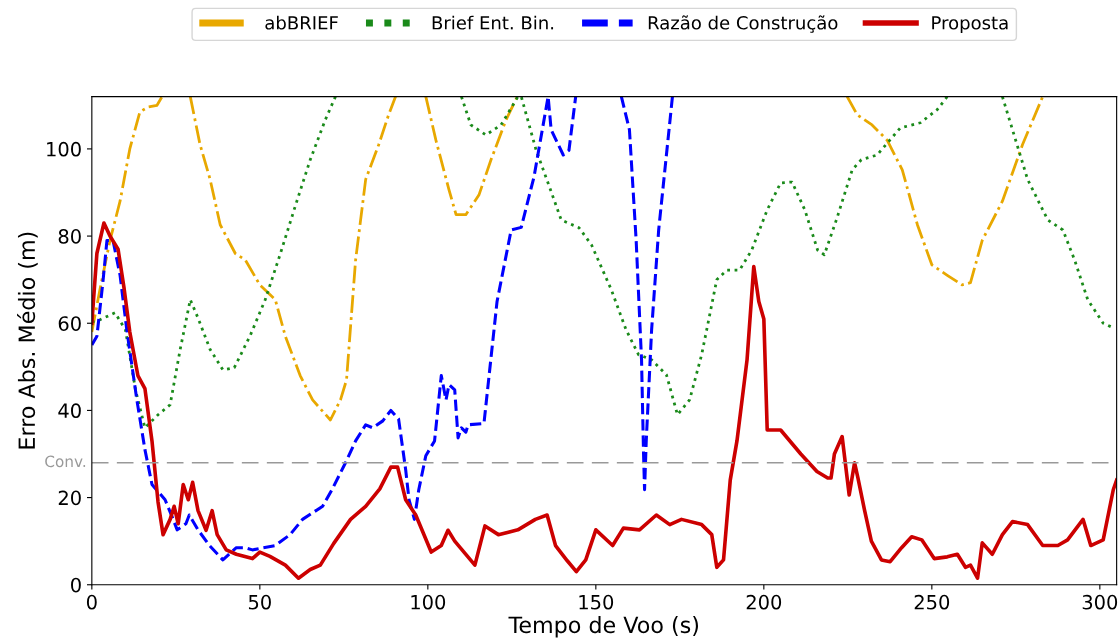  I want to click on y-tick-label: 80, so click(69, 236).